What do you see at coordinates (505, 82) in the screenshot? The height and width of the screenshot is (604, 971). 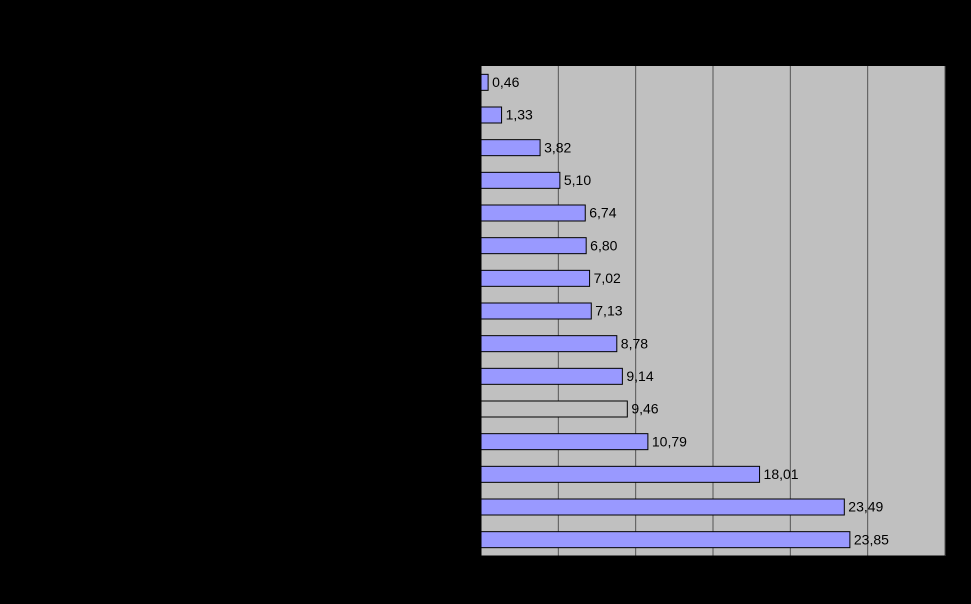 I see `value-label: 0,46` at bounding box center [505, 82].